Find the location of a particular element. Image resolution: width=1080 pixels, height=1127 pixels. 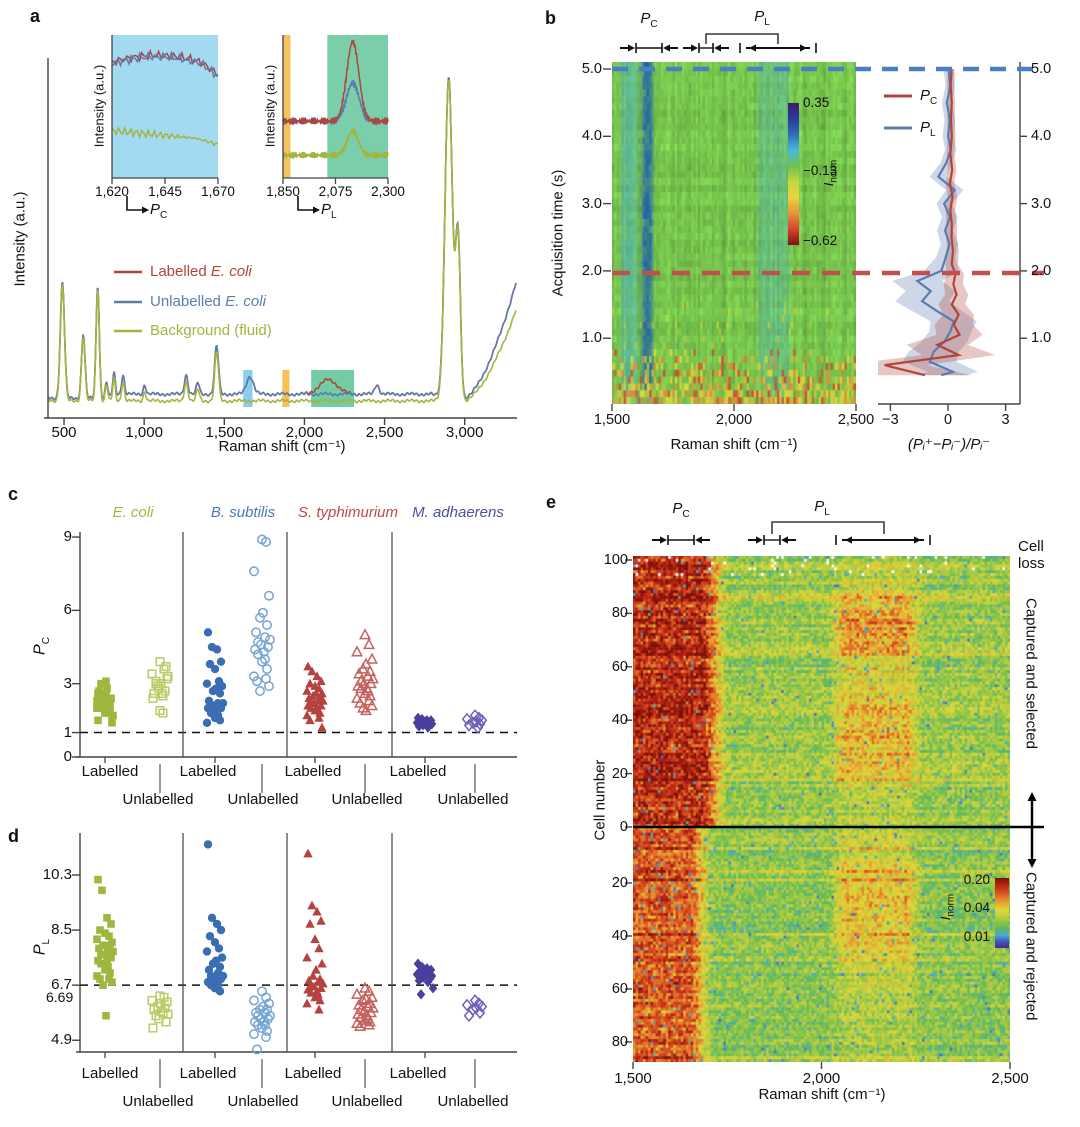

panel-b-ylabel: Acquisition time (s) is located at coordinates (558, 233).